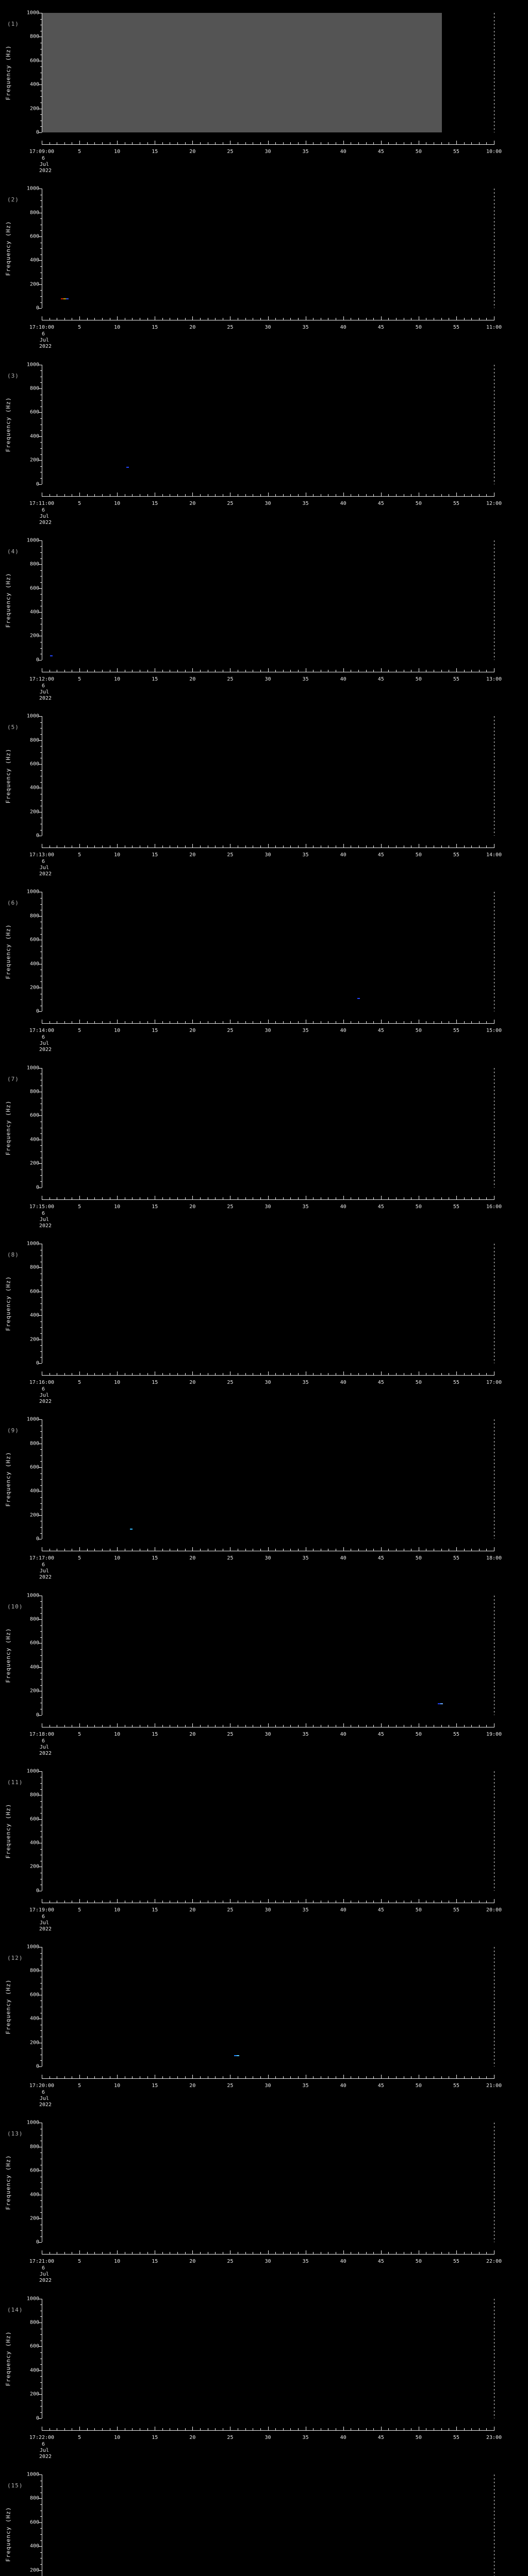  What do you see at coordinates (456, 1734) in the screenshot?
I see `x-tick-label: 55` at bounding box center [456, 1734].